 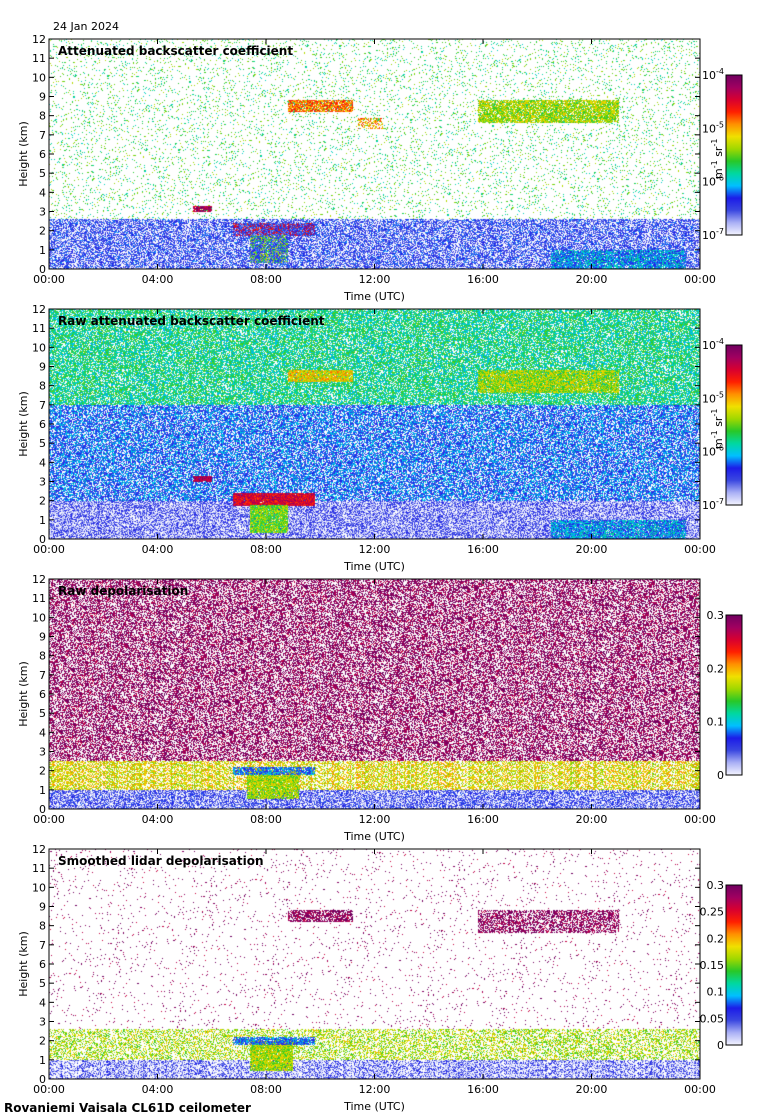 What do you see at coordinates (712, 965) in the screenshot?
I see `colorbar-tick-label: 0.15` at bounding box center [712, 965].